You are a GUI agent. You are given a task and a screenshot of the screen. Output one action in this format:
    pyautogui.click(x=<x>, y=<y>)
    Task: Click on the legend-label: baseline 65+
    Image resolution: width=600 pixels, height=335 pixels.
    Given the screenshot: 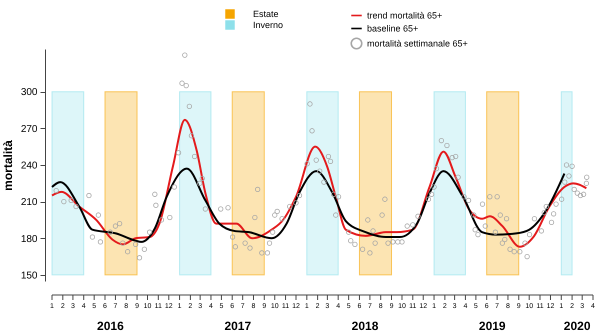 What is the action you would take?
    pyautogui.click(x=392, y=29)
    